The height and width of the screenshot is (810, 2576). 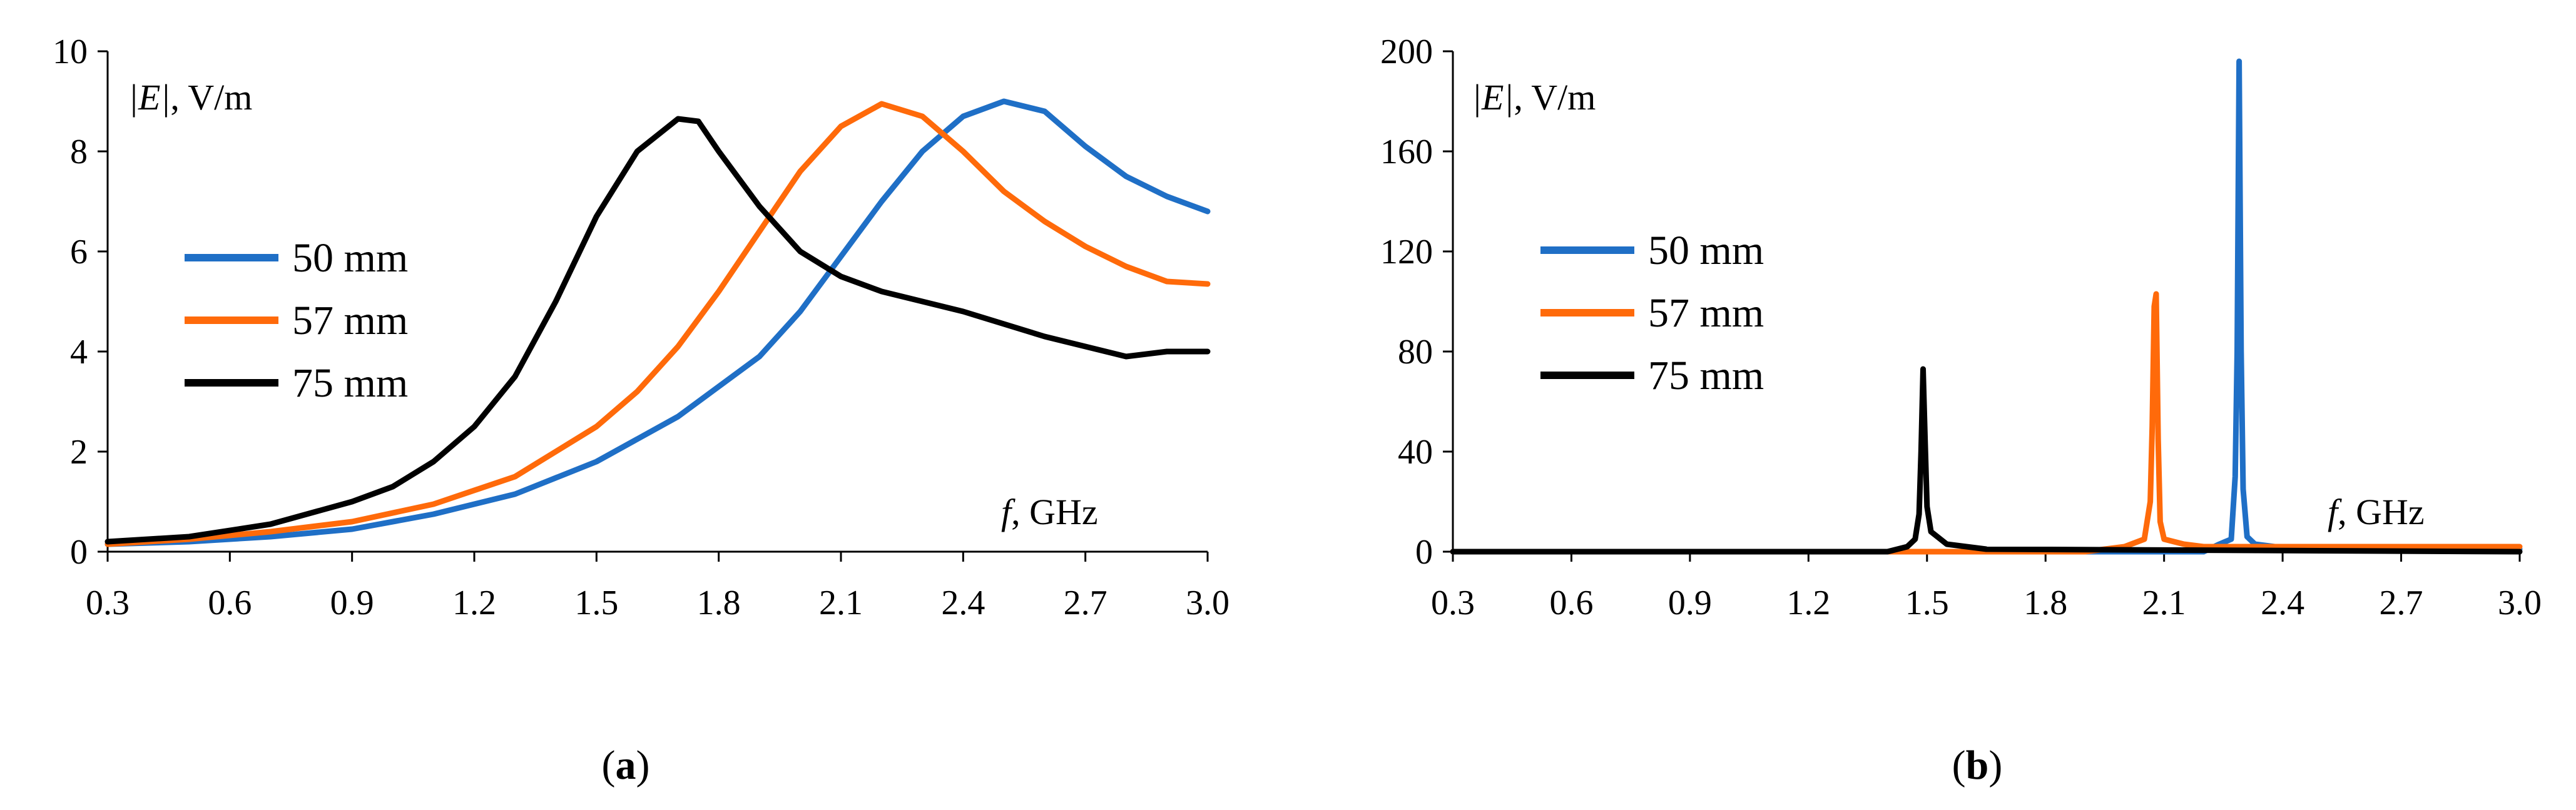 I want to click on y-tick-label: 80, so click(x=1415, y=352).